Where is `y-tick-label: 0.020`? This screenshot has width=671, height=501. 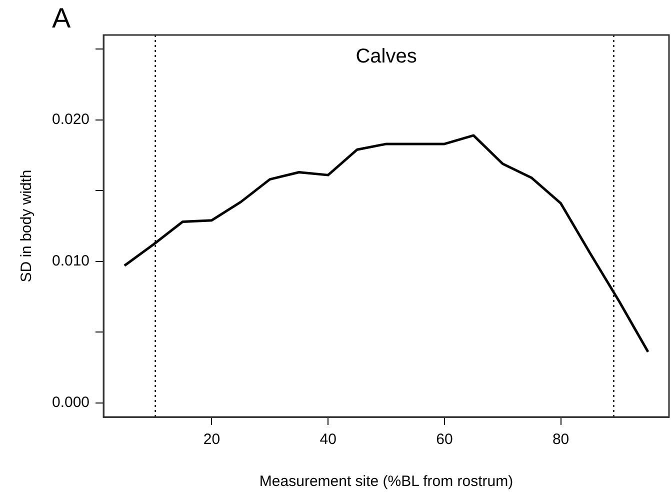
y-tick-label: 0.020 is located at coordinates (71, 119).